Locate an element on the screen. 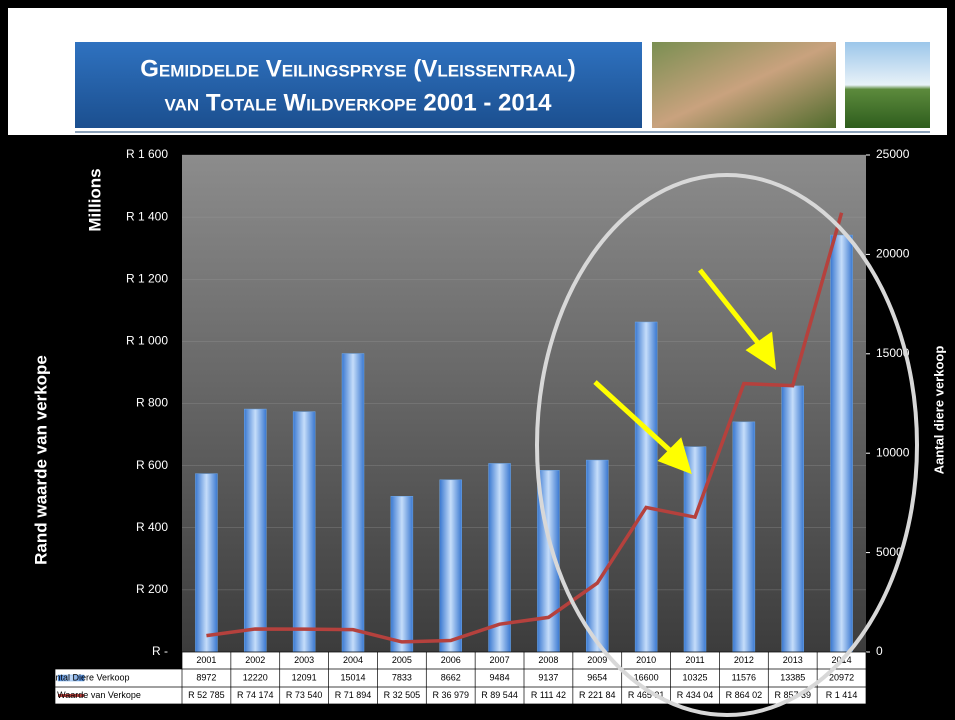  table-cell: 9484 is located at coordinates (500, 677).